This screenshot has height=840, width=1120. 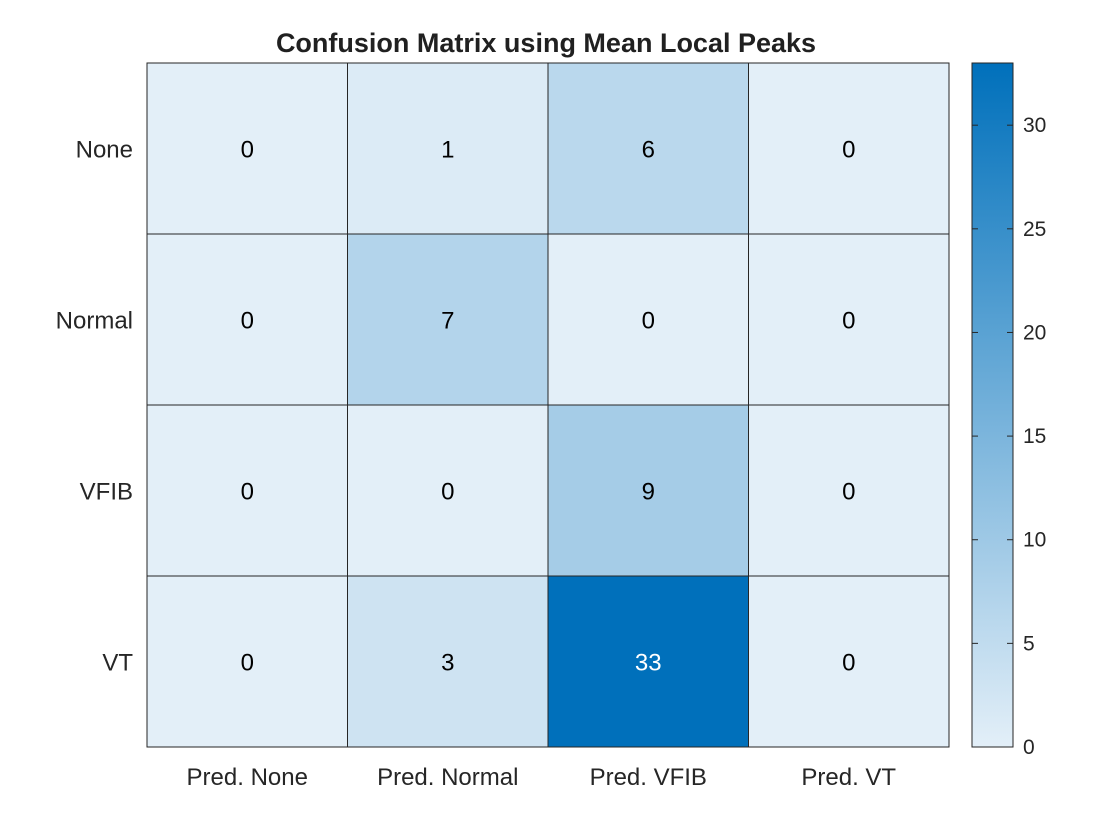 I want to click on column-label: Pred. Normal, so click(x=447, y=777).